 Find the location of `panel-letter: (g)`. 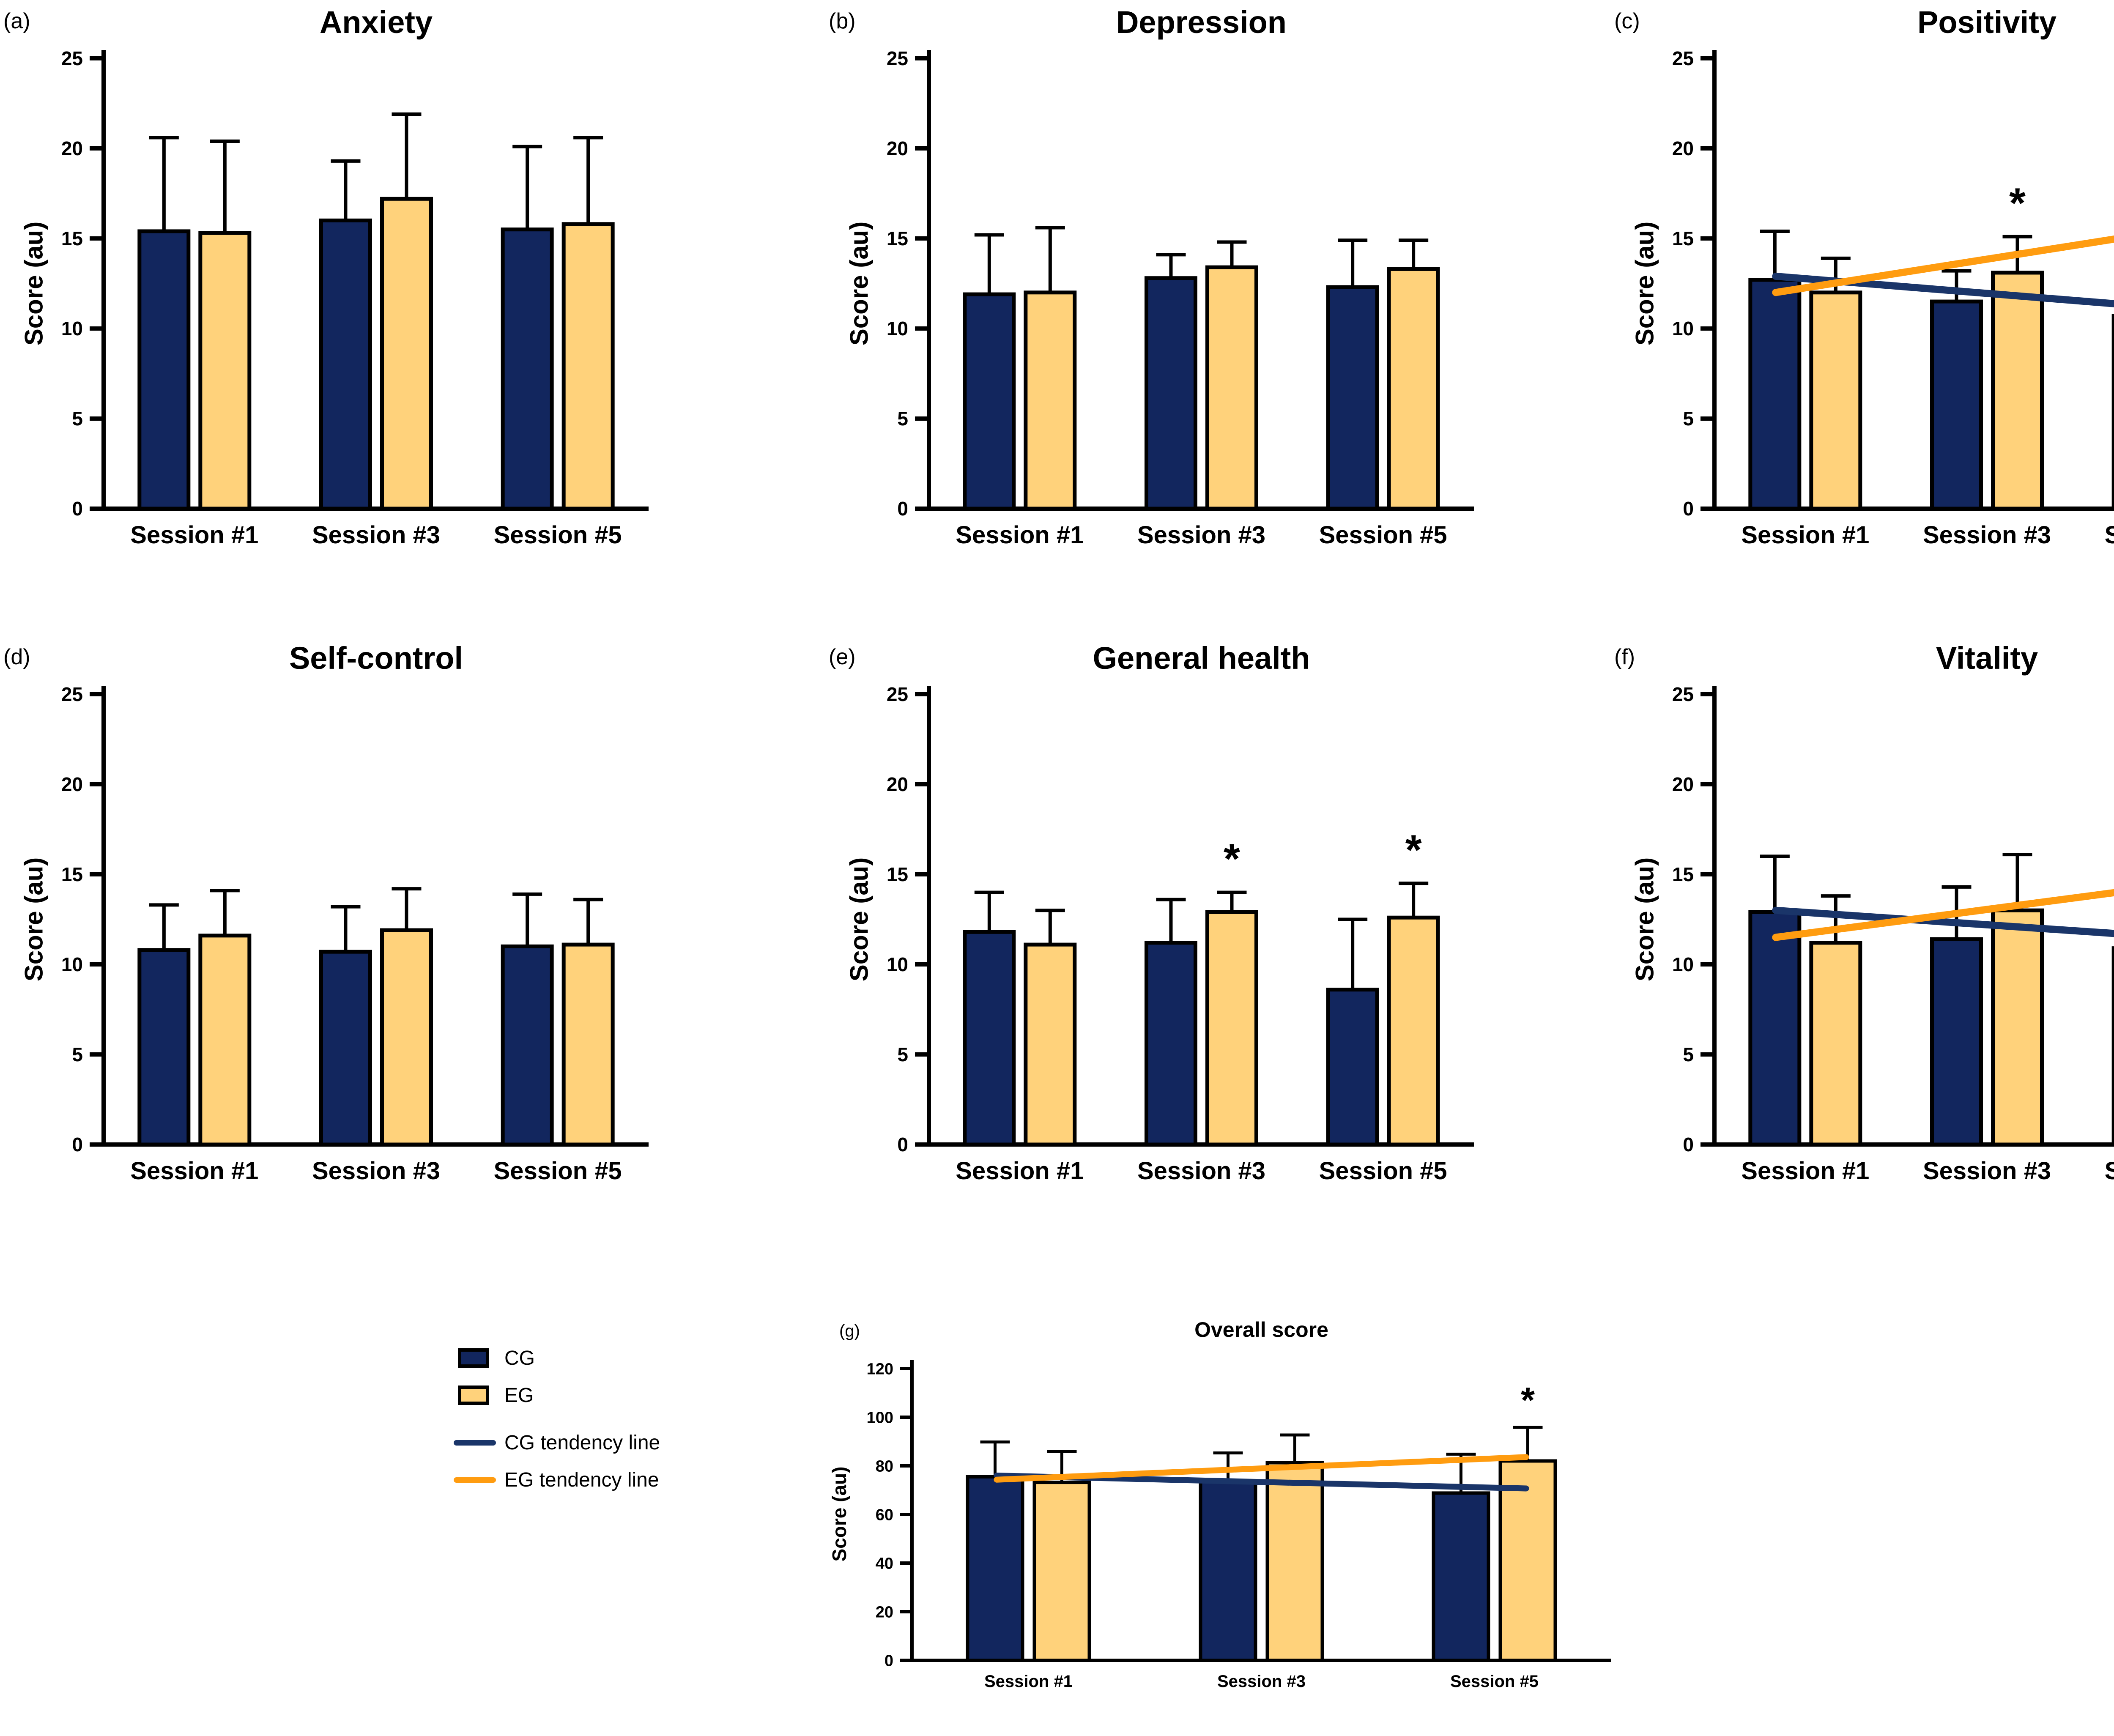

panel-letter: (g) is located at coordinates (849, 1331).